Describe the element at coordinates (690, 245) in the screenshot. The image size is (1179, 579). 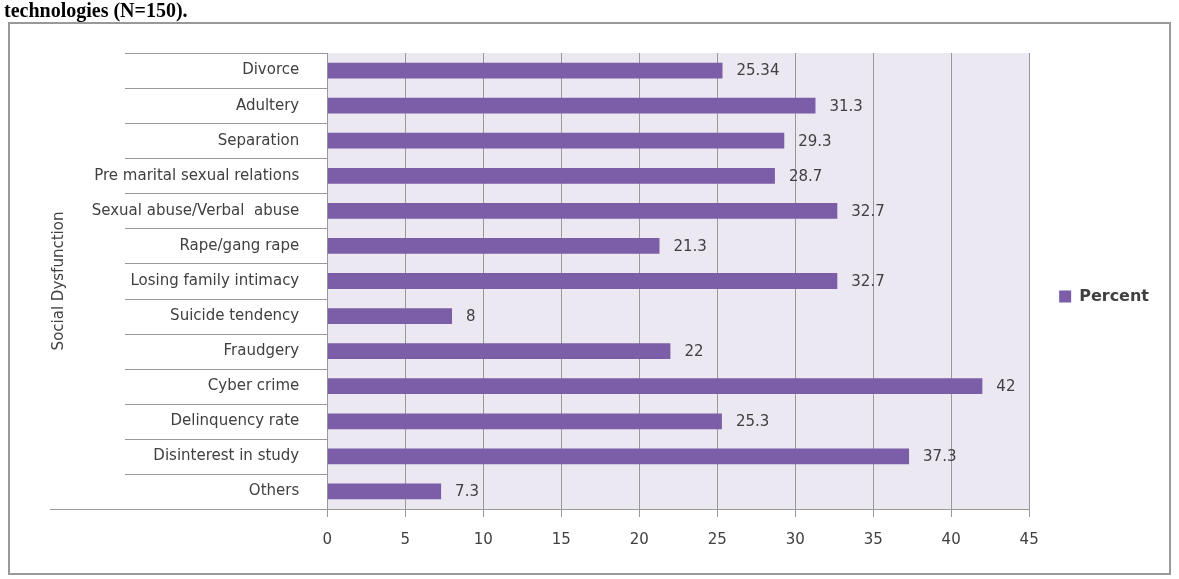
I see `data-label: 21.3` at that location.